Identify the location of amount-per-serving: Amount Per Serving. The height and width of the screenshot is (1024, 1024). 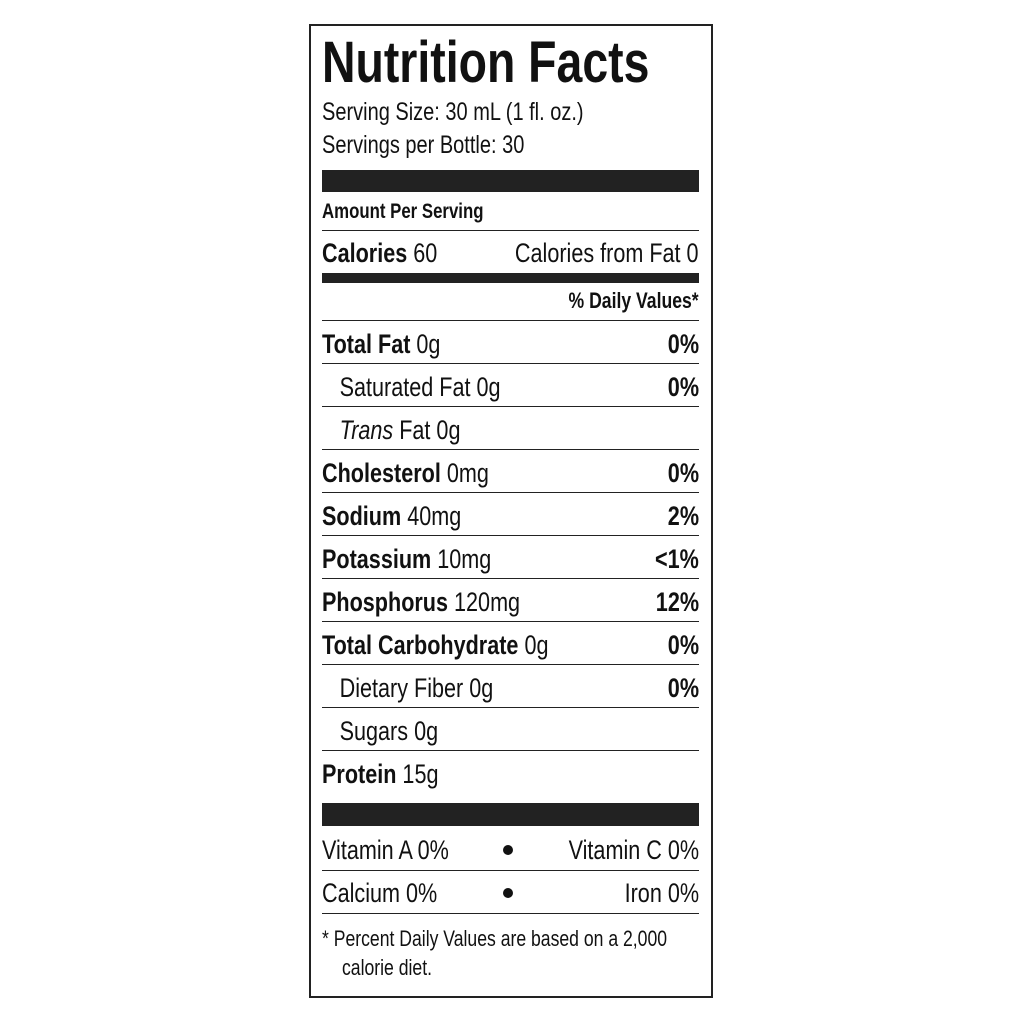
(403, 211).